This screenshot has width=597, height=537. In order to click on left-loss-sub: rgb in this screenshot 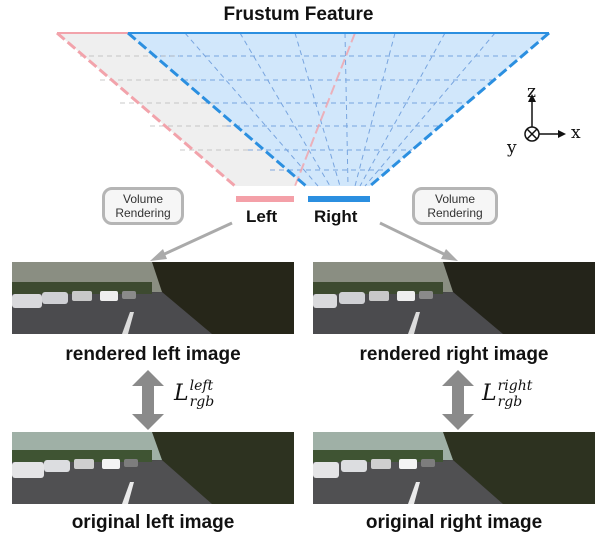, I will do `click(202, 402)`.